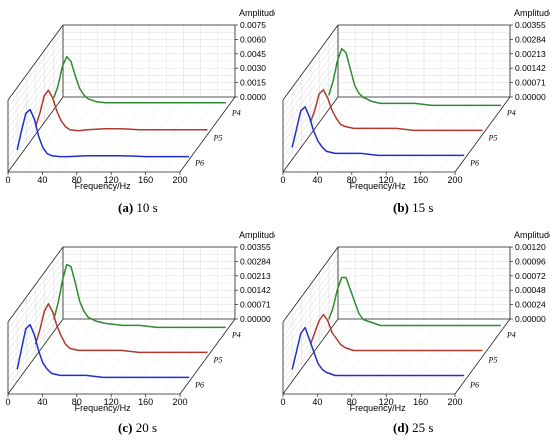 The height and width of the screenshot is (443, 550). I want to click on x-tick-label: 160, so click(420, 180).